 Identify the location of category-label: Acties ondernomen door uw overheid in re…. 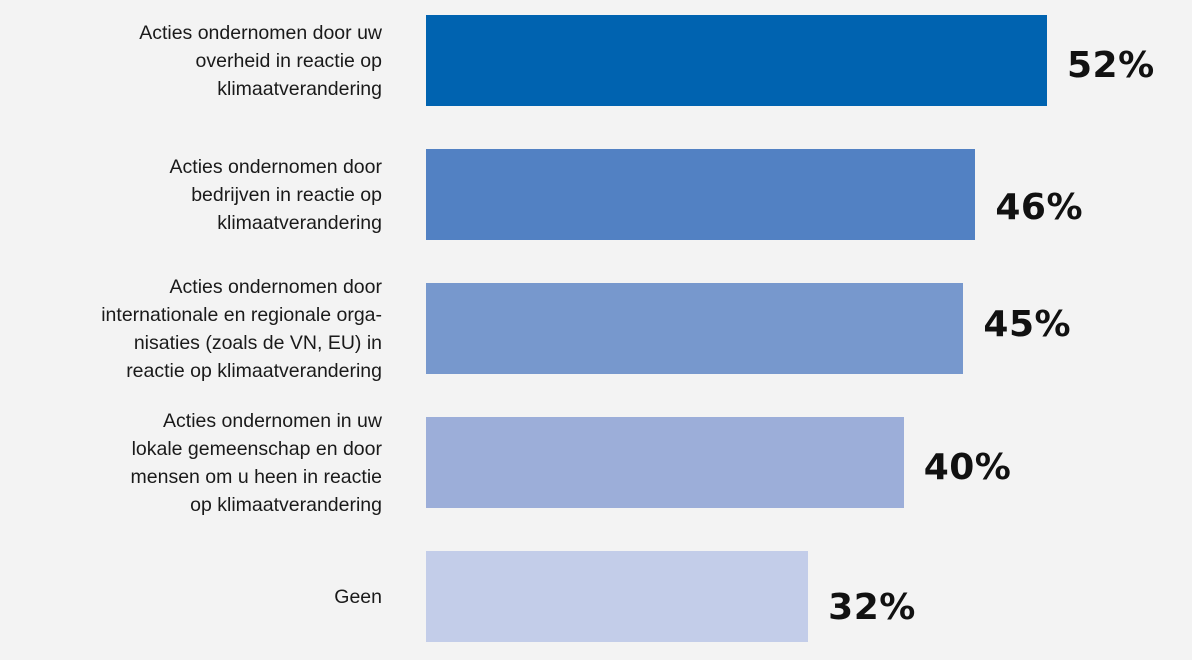
(260, 60).